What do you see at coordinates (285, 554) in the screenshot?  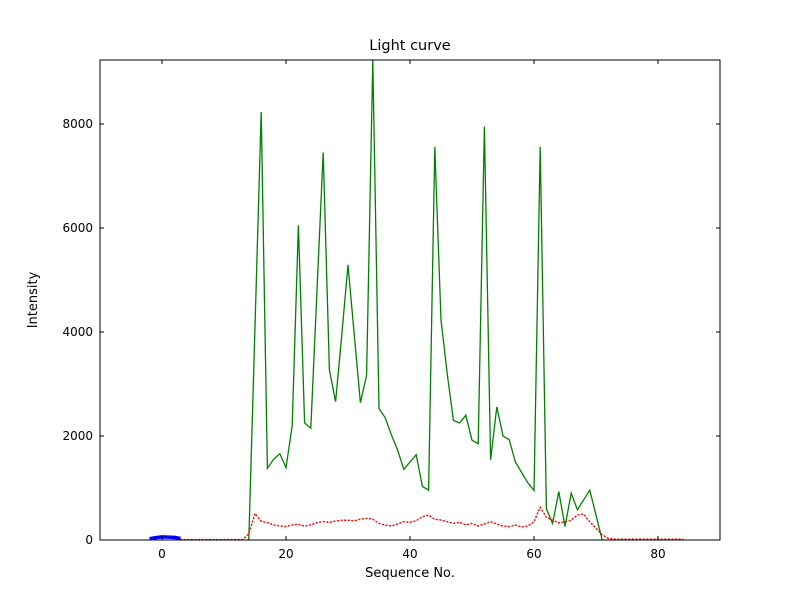 I see `x-tick-label: 20` at bounding box center [285, 554].